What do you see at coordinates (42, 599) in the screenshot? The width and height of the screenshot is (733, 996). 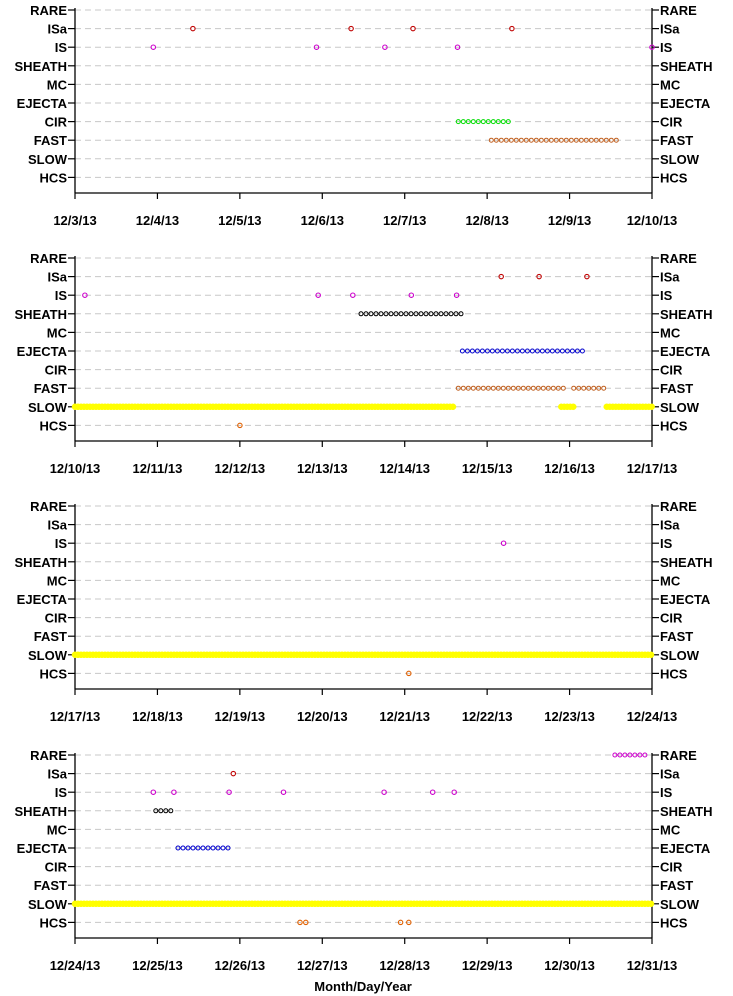 I see `category-label-left: EJECTA` at bounding box center [42, 599].